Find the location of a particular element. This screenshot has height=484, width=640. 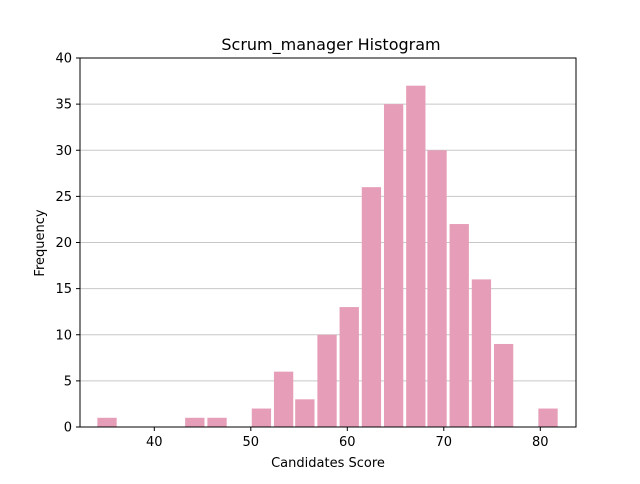

x-tick-label-3: 70 is located at coordinates (444, 442).